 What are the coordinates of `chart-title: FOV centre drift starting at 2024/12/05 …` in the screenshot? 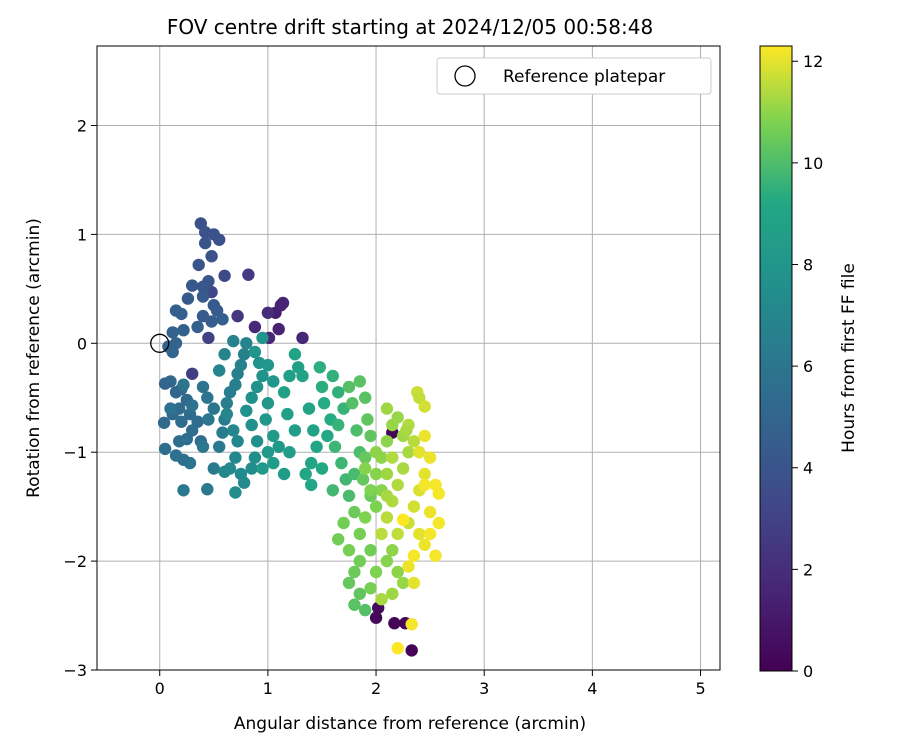 It's located at (410, 27).